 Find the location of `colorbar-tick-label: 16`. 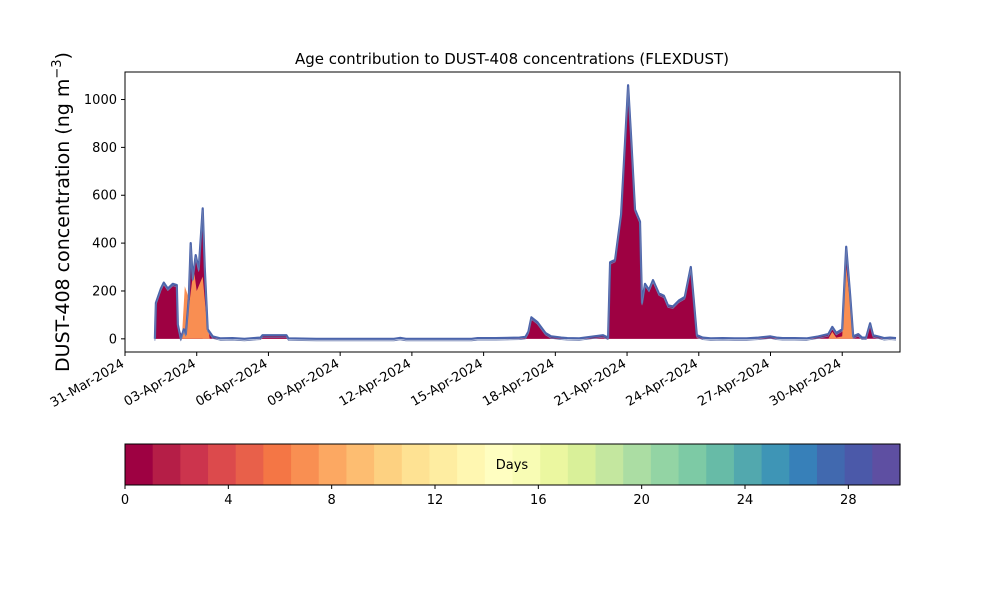

colorbar-tick-label: 16 is located at coordinates (538, 500).